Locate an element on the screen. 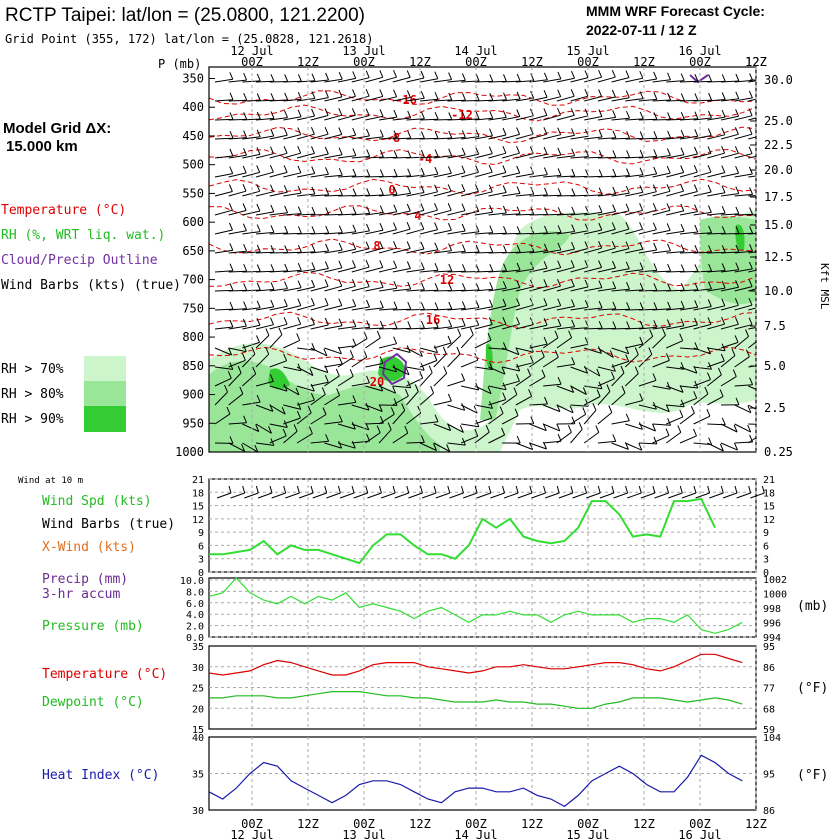 This screenshot has height=840, width=840. panel-frame-pres is located at coordinates (482, 607).